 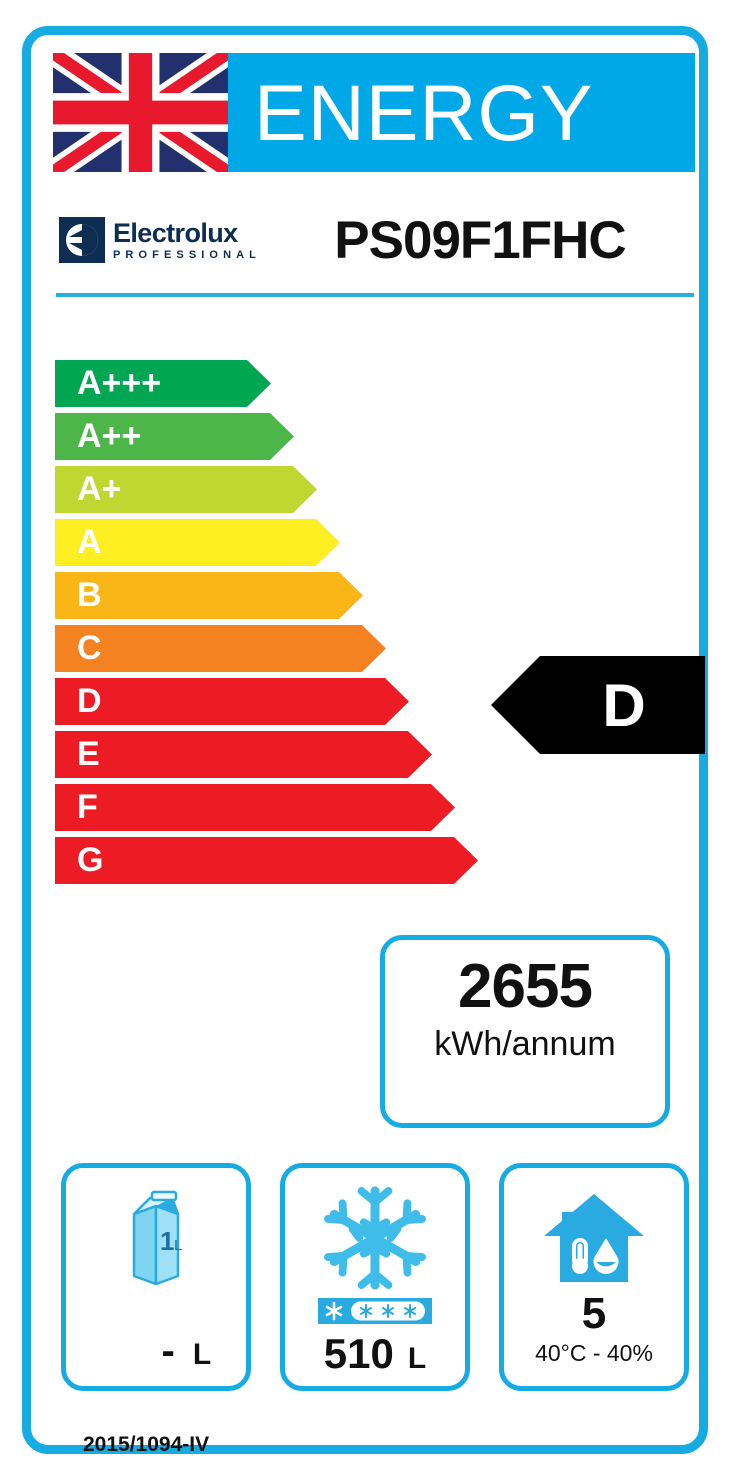 What do you see at coordinates (163, 383) in the screenshot?
I see `grade-arrow-a3` at bounding box center [163, 383].